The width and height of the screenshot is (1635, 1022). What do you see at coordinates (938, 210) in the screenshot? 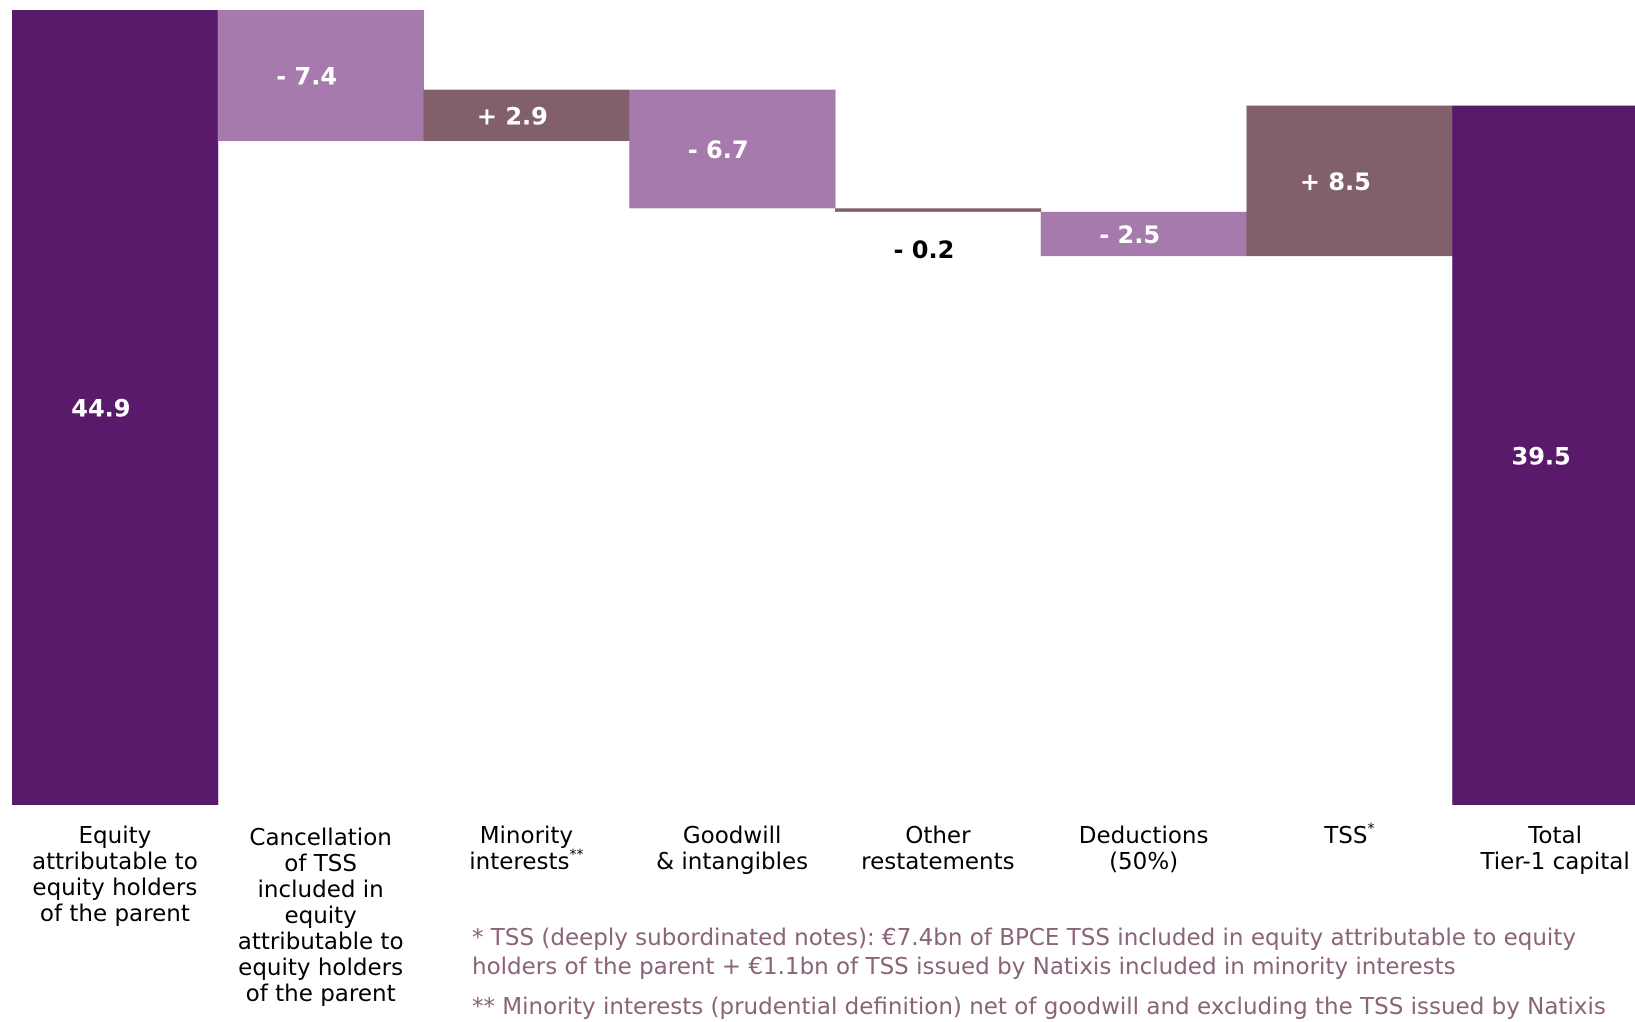
I see `bar-other` at bounding box center [938, 210].